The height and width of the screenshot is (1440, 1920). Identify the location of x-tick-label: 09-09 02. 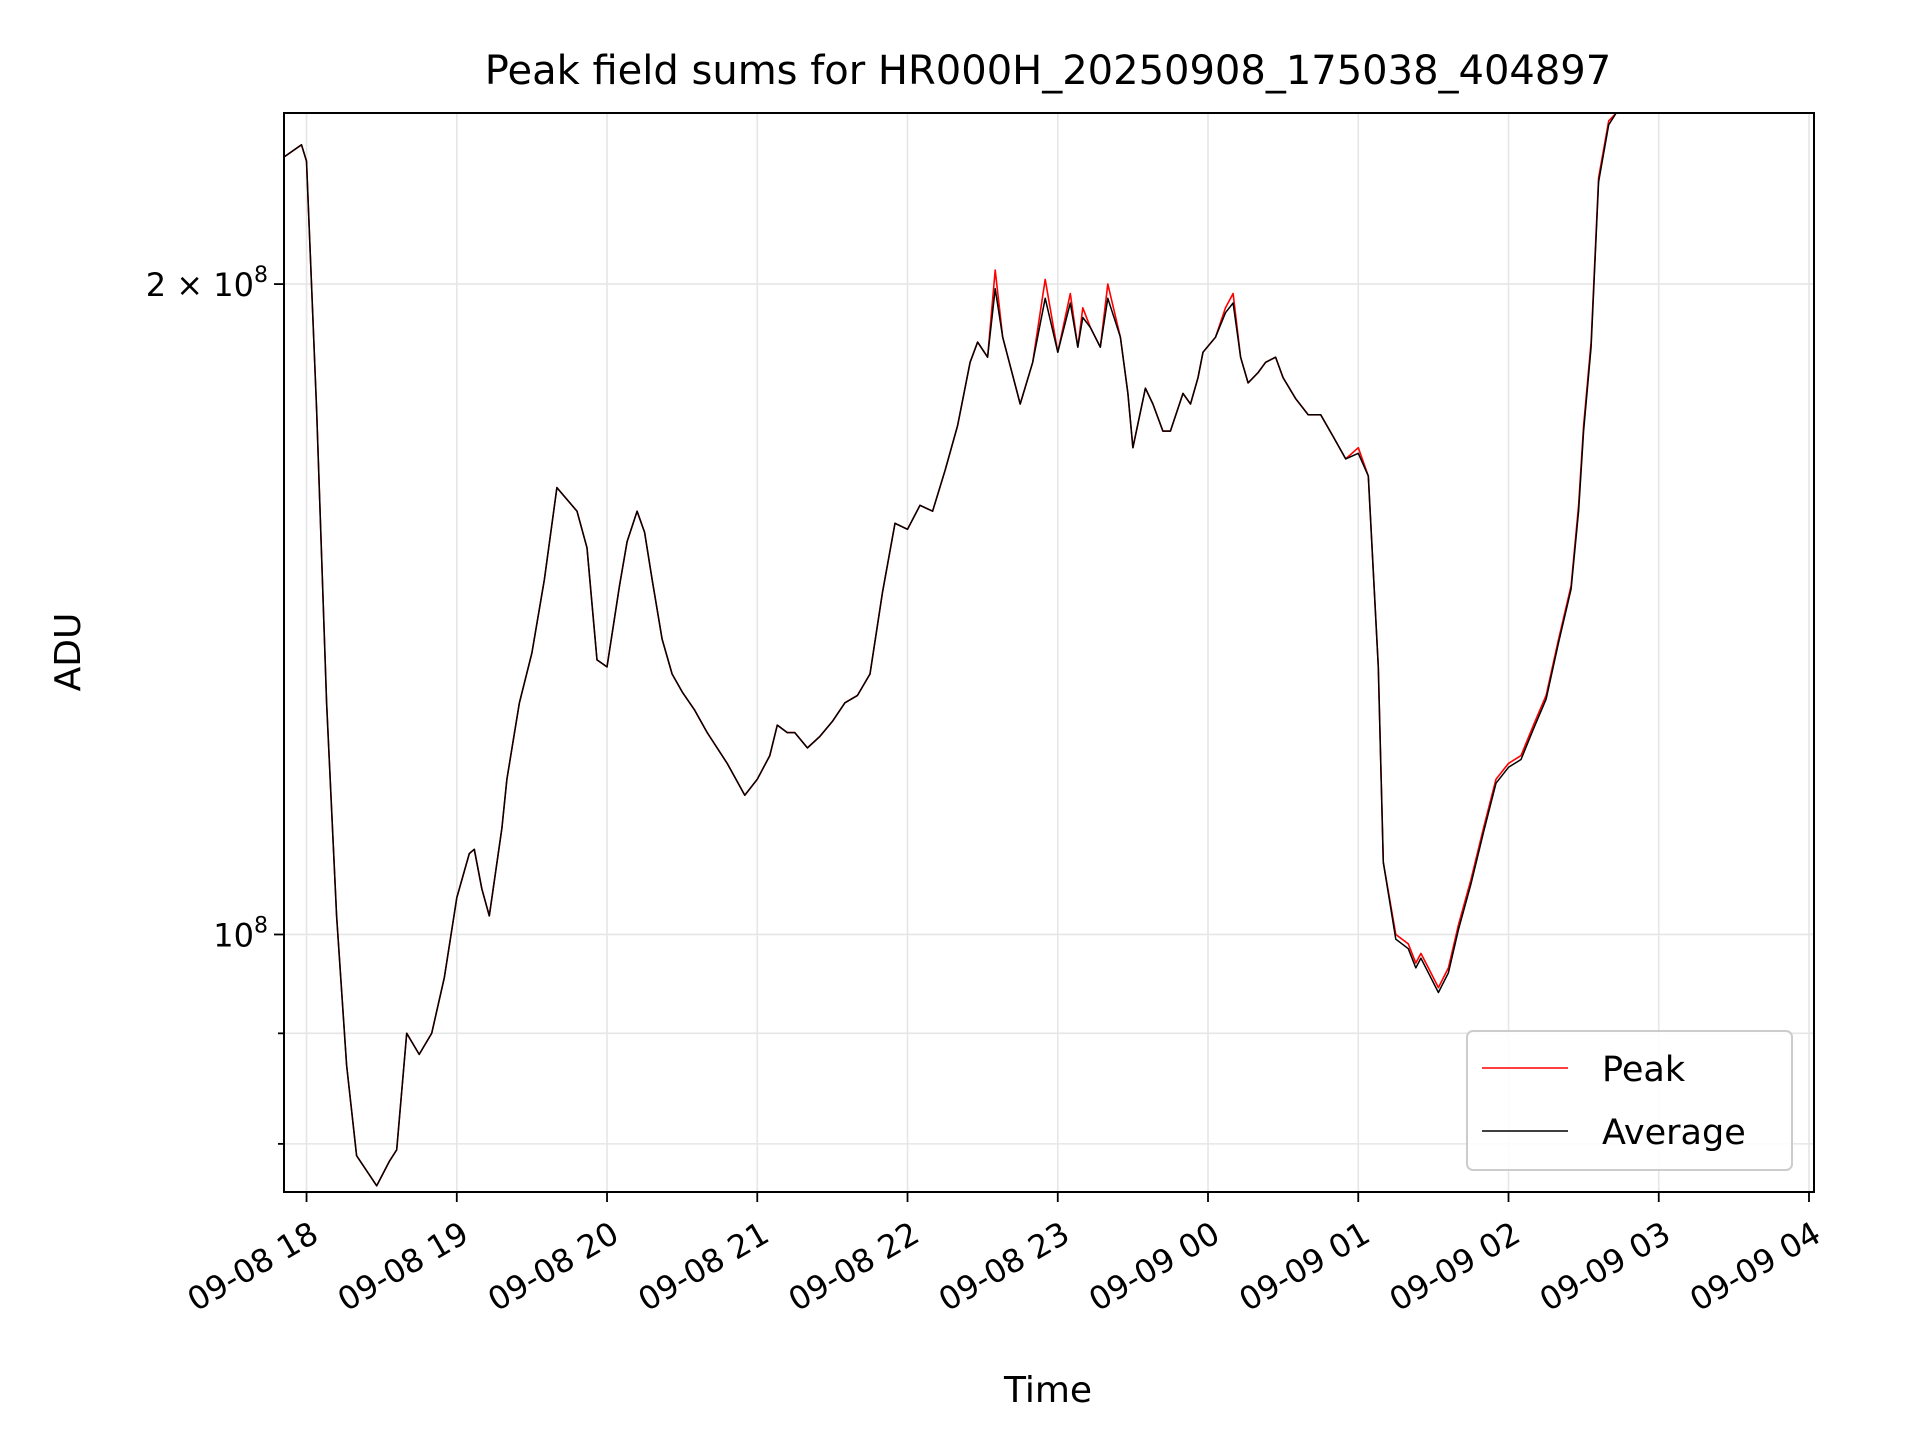
(1455, 1266).